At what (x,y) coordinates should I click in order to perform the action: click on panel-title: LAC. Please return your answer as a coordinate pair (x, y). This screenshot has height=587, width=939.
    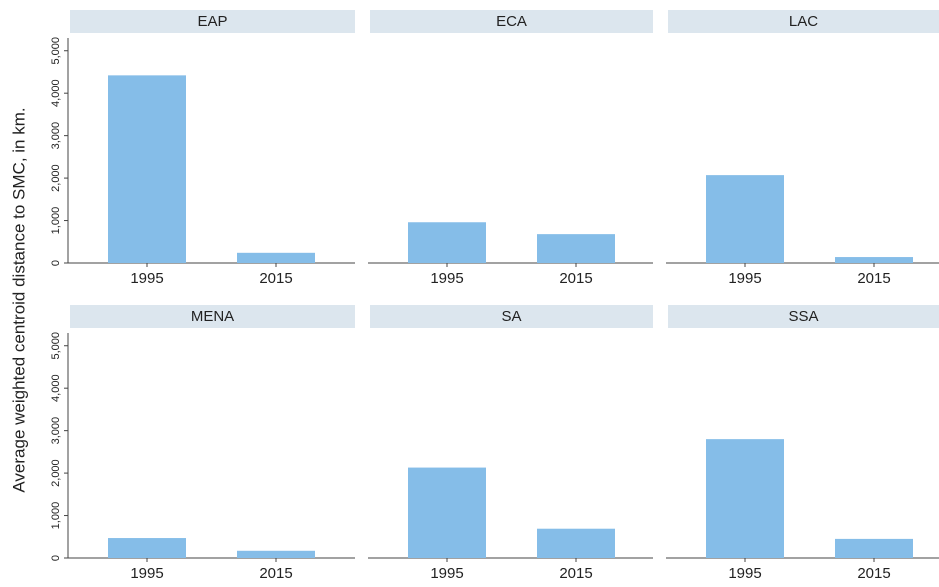
    Looking at the image, I should click on (803, 21).